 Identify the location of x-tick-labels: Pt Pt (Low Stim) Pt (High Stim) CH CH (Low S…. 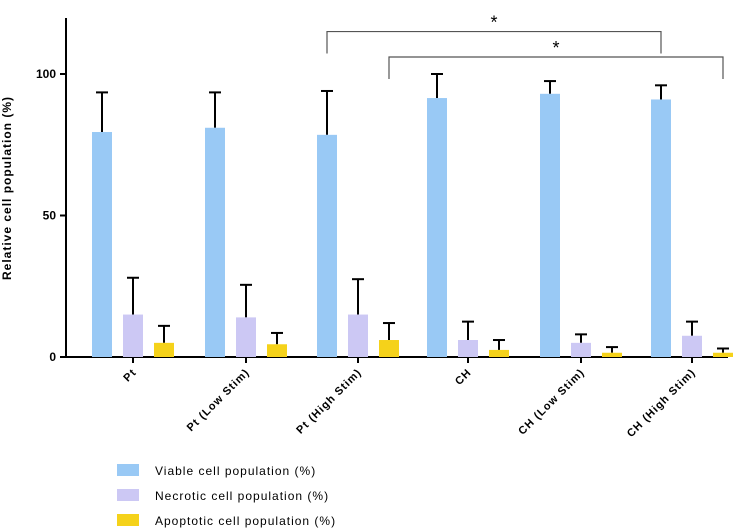
(409, 403).